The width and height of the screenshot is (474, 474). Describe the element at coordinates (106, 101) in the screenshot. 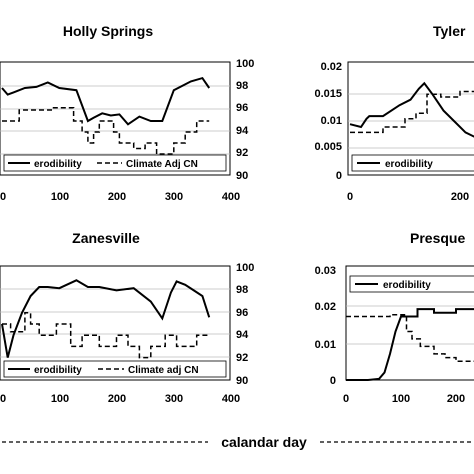

I see `series-line-erodibility-holly-springs` at that location.